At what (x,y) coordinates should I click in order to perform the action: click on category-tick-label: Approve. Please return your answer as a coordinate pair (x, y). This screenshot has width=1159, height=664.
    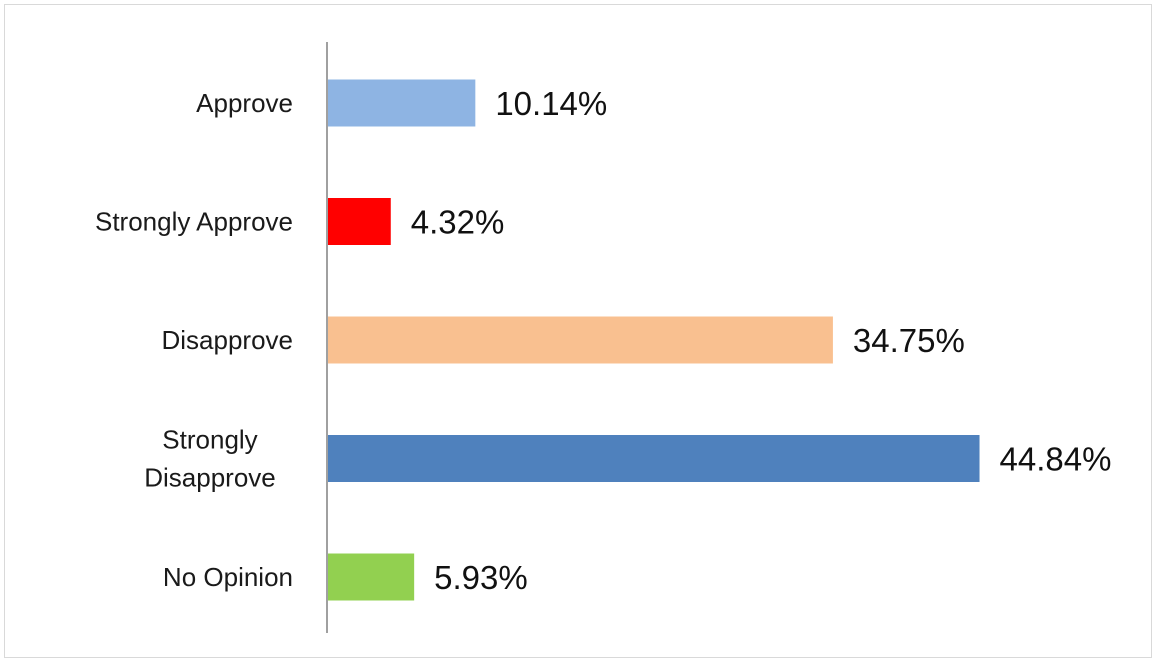
    Looking at the image, I should click on (244, 103).